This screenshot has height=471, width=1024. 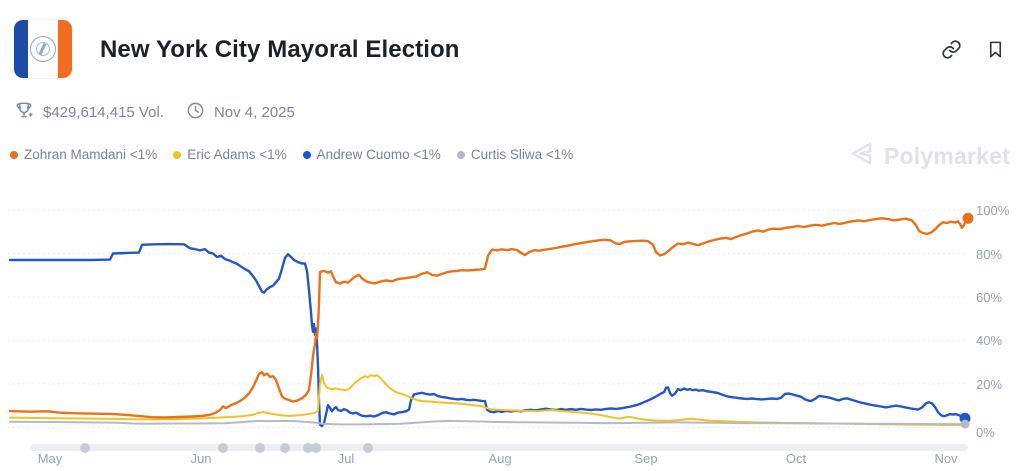 I want to click on copy-link-button, so click(x=951, y=51).